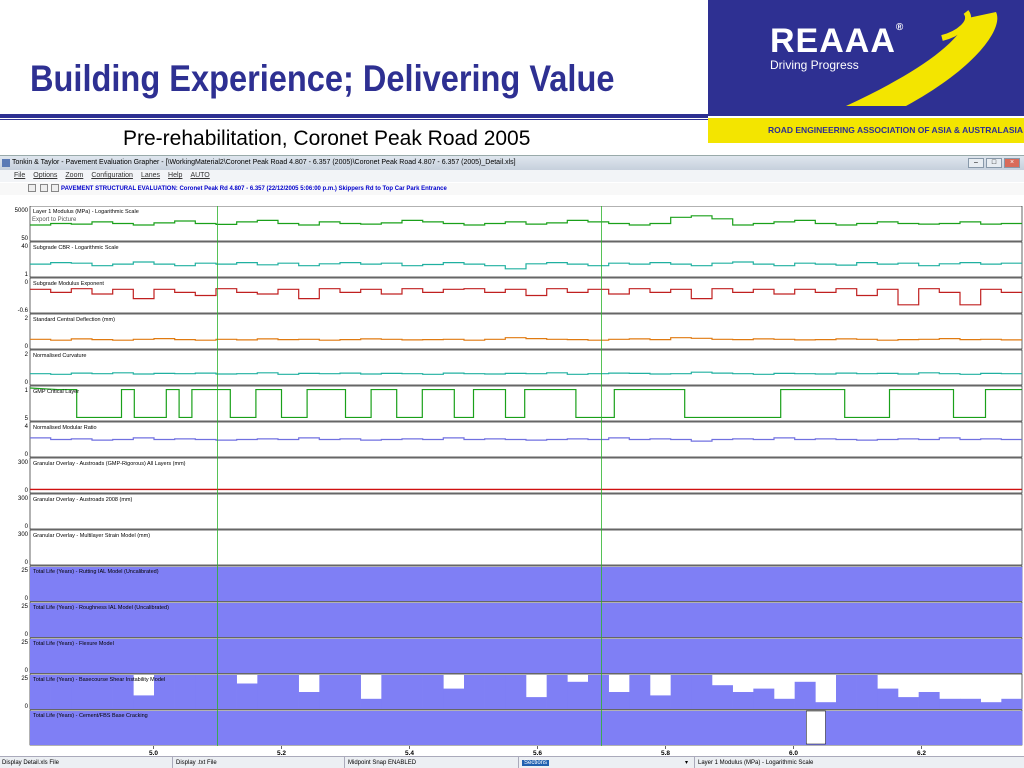 The image size is (1024, 768). What do you see at coordinates (922, 58) in the screenshot?
I see `logo-swoosh-icon` at bounding box center [922, 58].